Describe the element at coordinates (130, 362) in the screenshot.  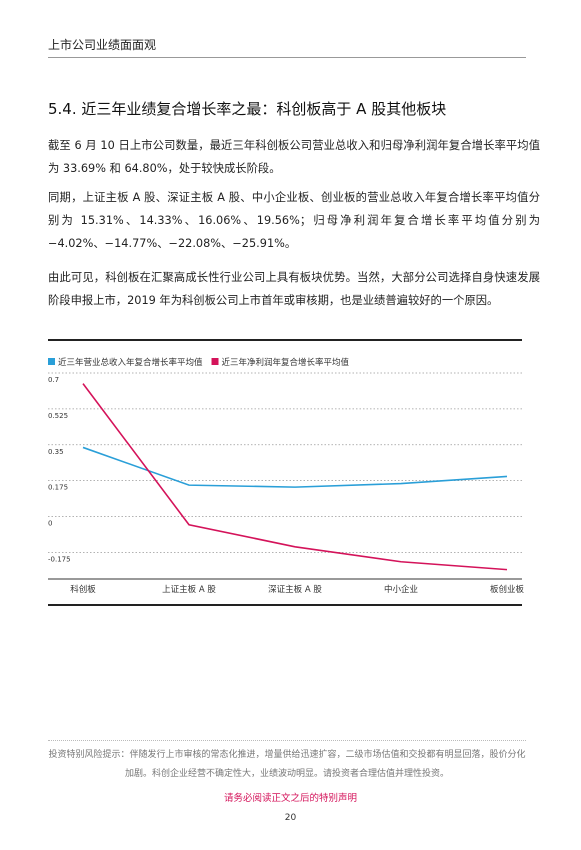
I see `legend-label: 近三年营业总收入年复合增长率平均值` at that location.